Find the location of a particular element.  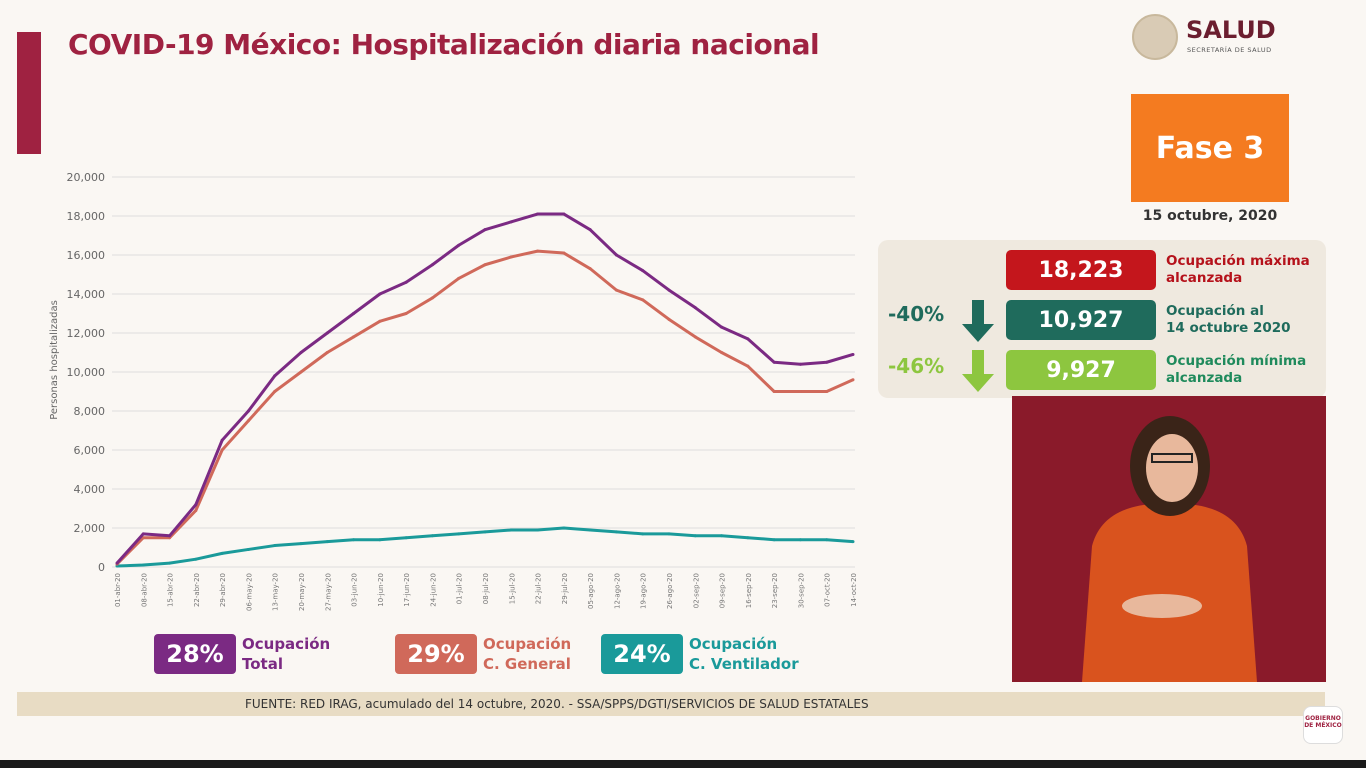

min-pct: -46% is located at coordinates (916, 366).